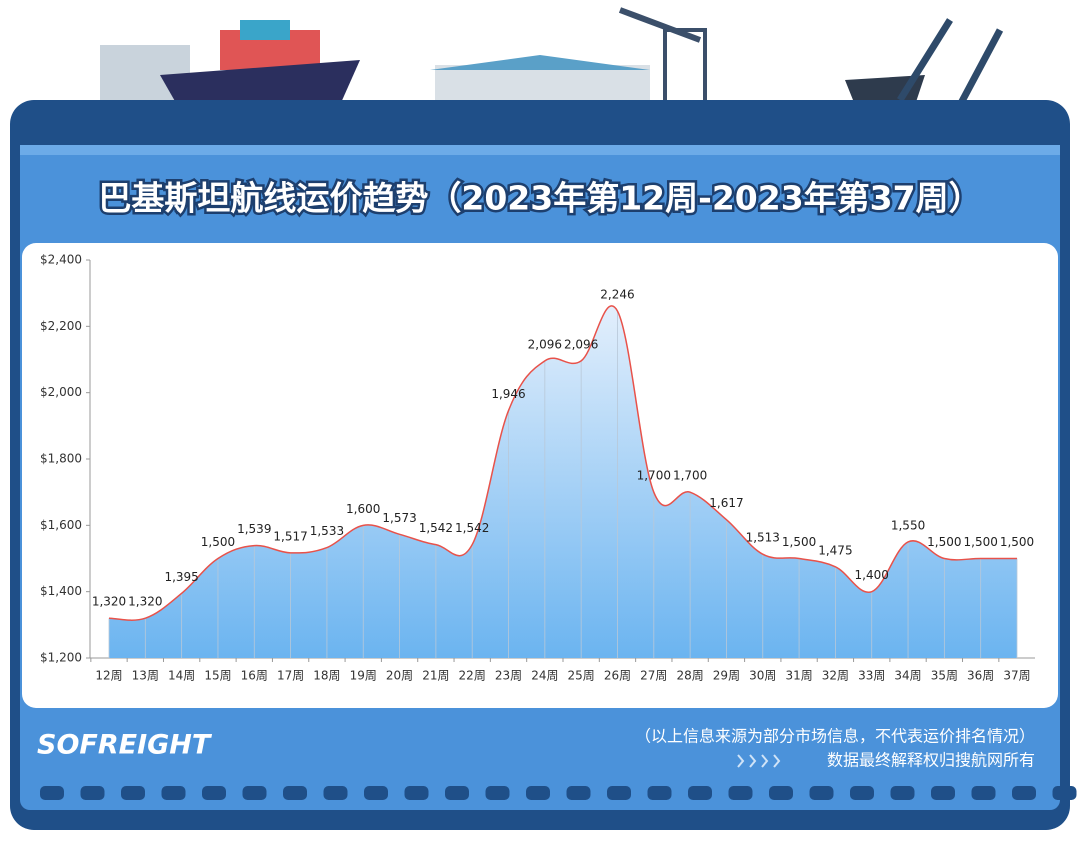  Describe the element at coordinates (944, 676) in the screenshot. I see `x-tick-label: 35周` at that location.